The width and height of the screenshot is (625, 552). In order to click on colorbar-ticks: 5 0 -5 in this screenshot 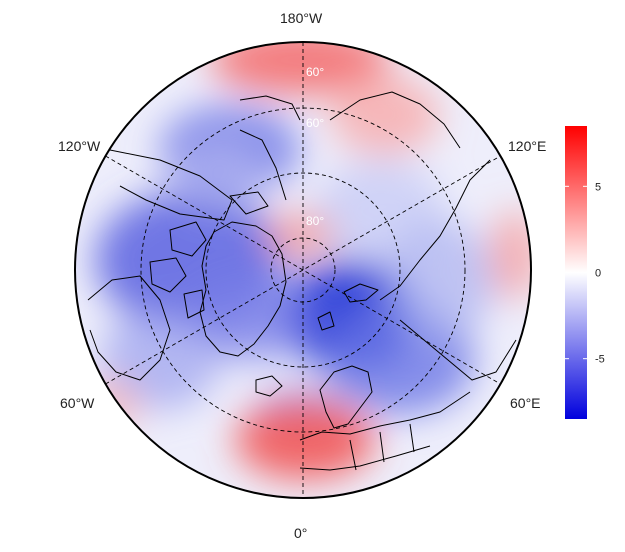, I will do `click(585, 273)`.